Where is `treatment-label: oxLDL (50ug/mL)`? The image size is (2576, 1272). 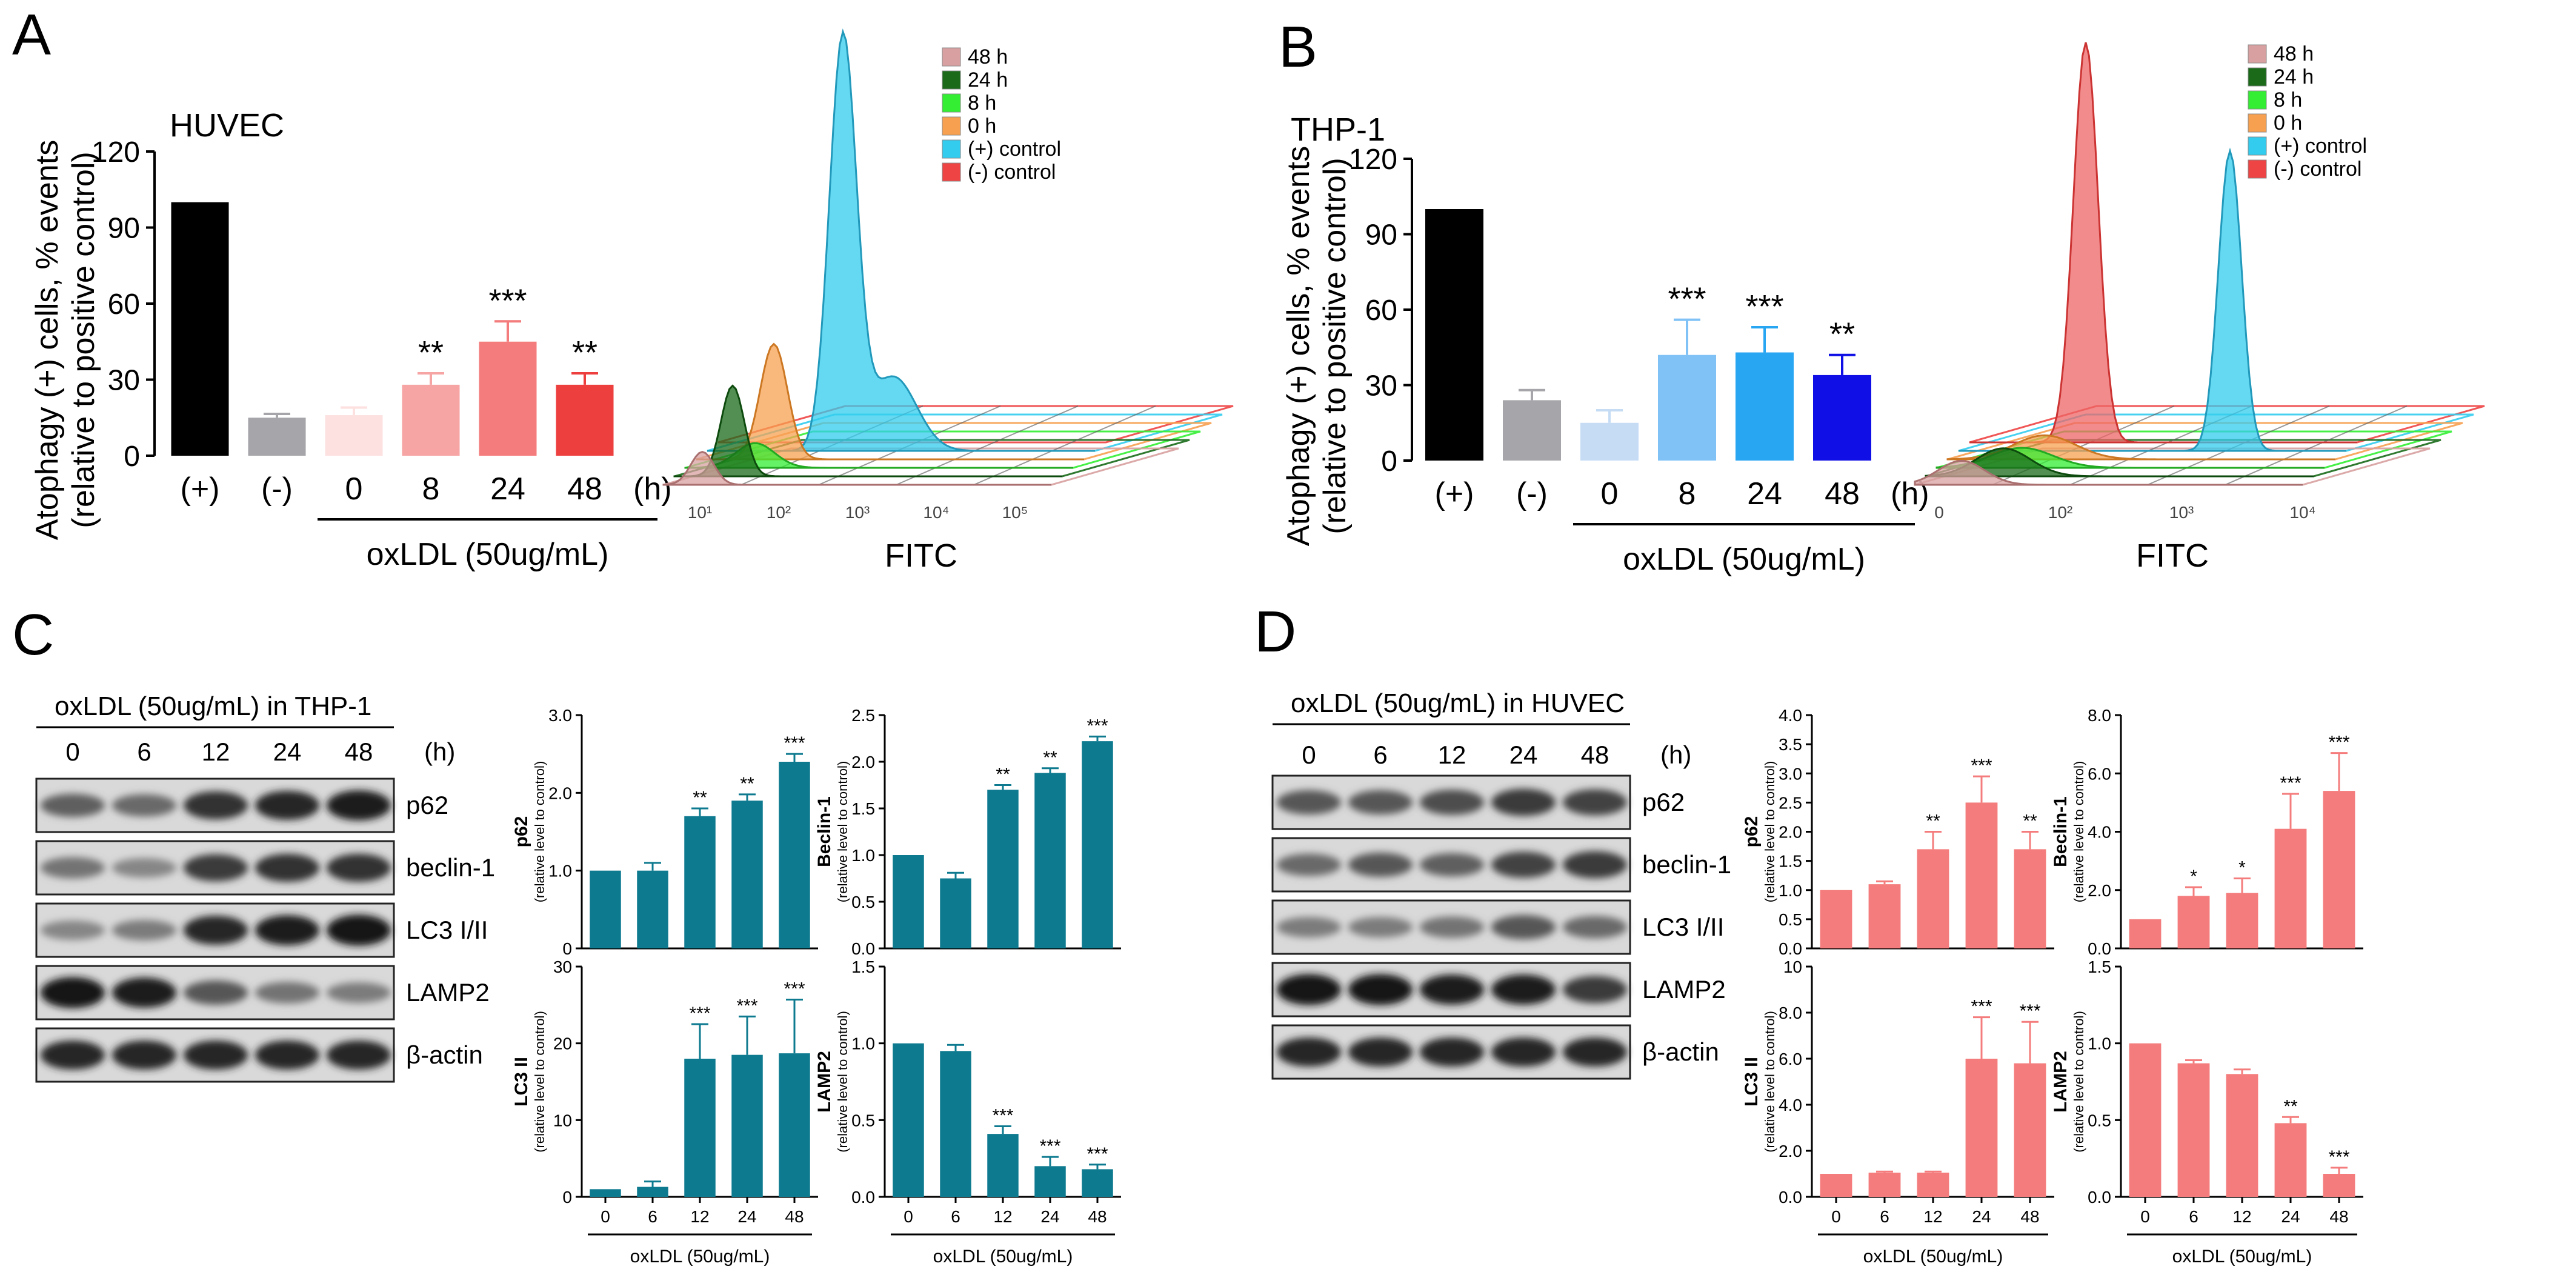
treatment-label: oxLDL (50ug/mL) is located at coordinates (1933, 1257).